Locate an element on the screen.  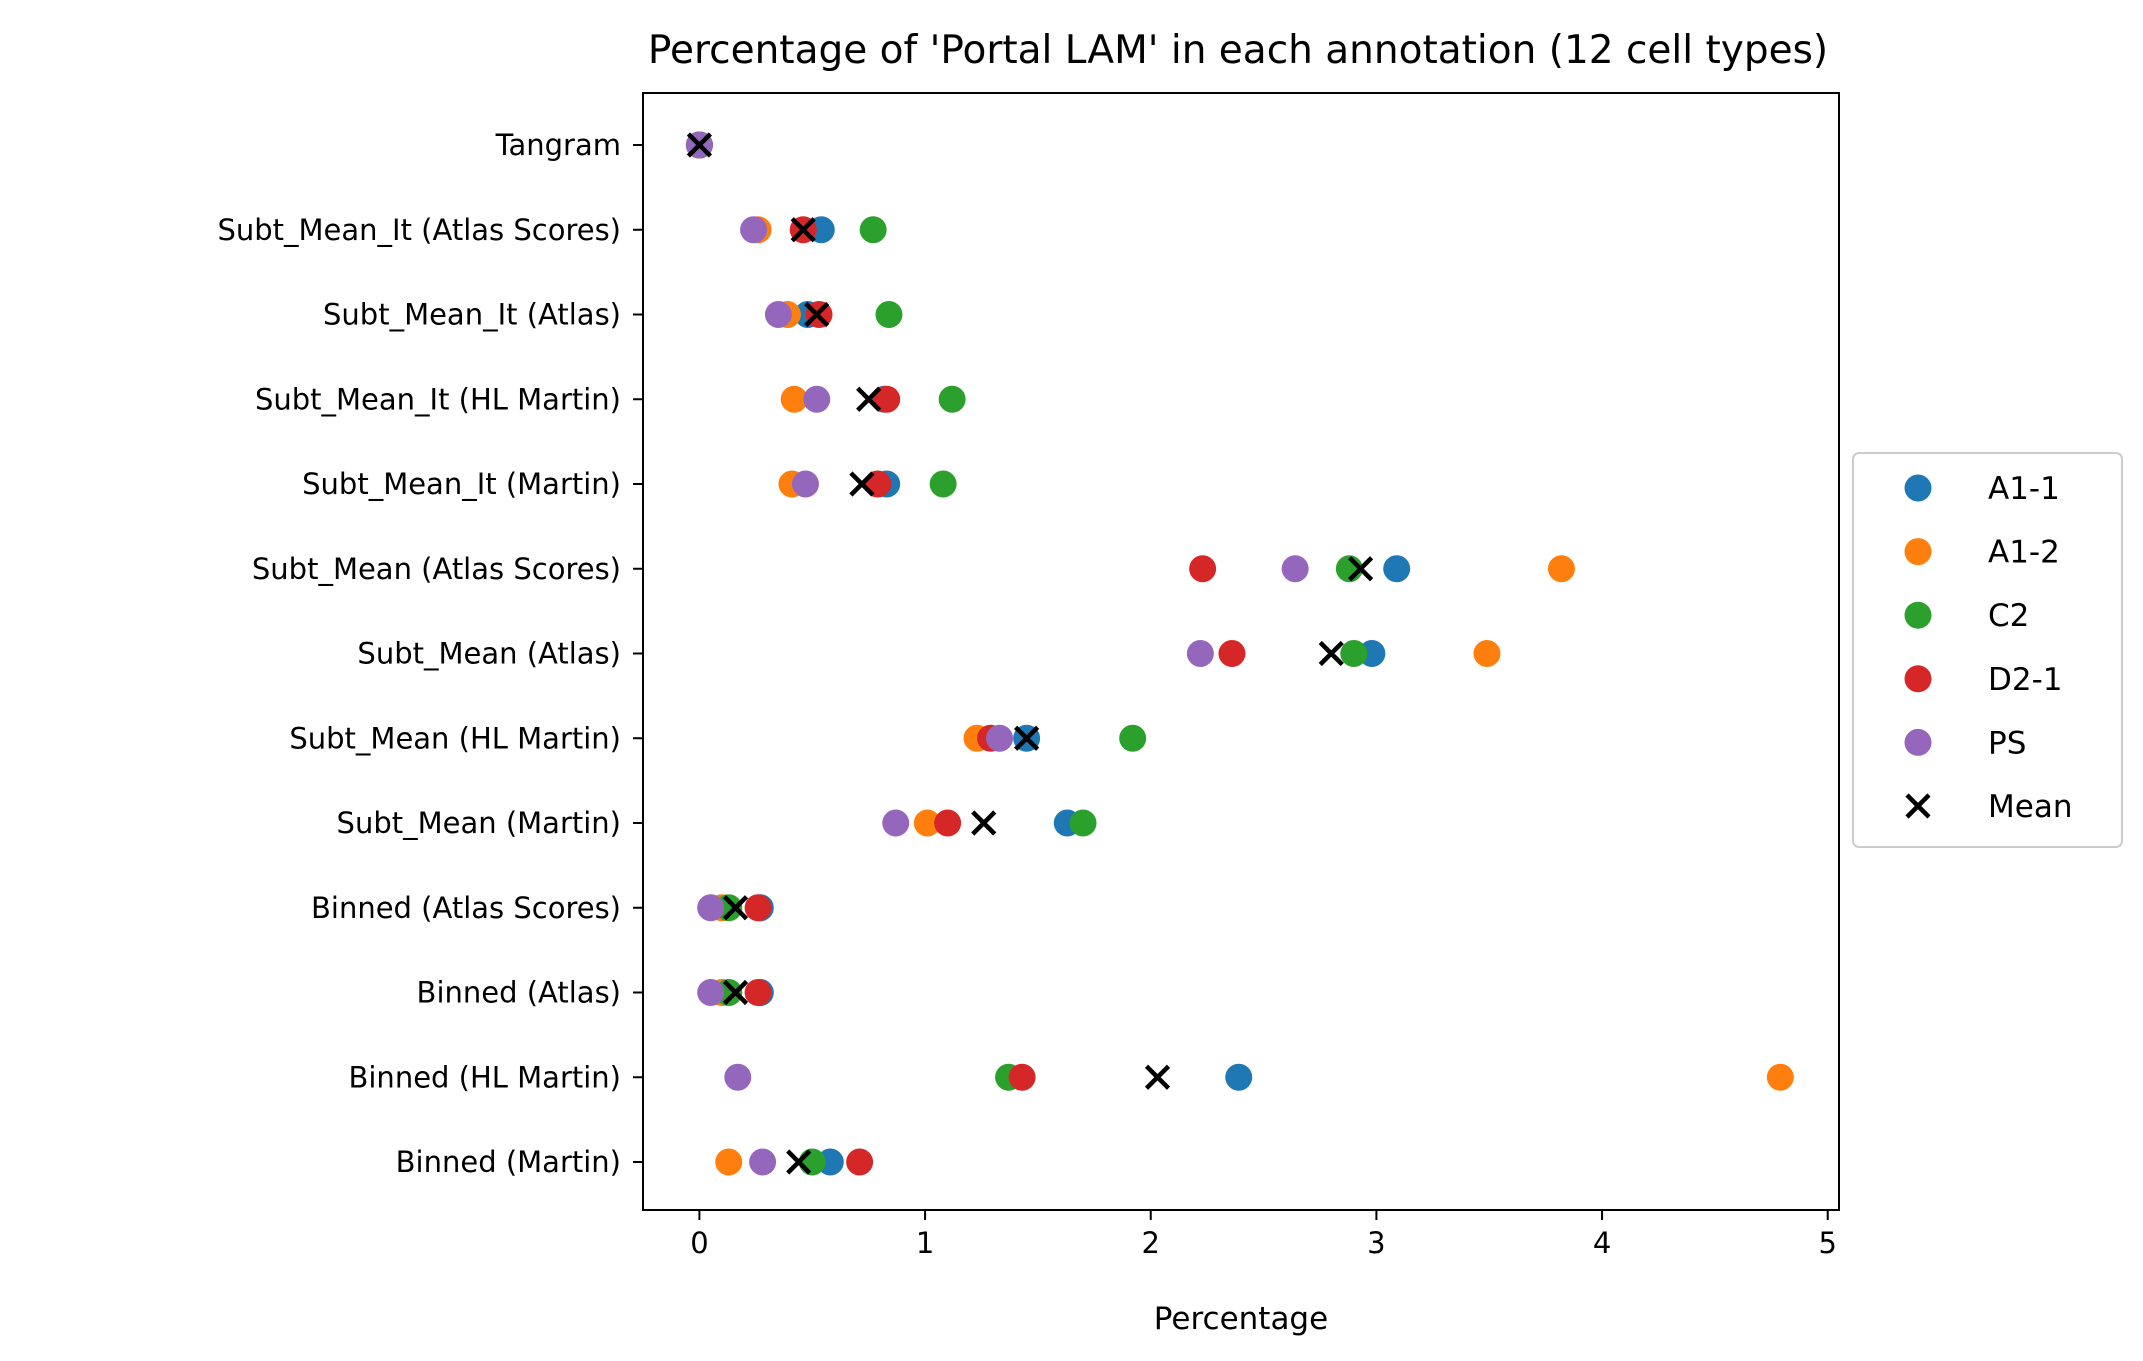
x-tick-label: 5 is located at coordinates (1827, 1243).